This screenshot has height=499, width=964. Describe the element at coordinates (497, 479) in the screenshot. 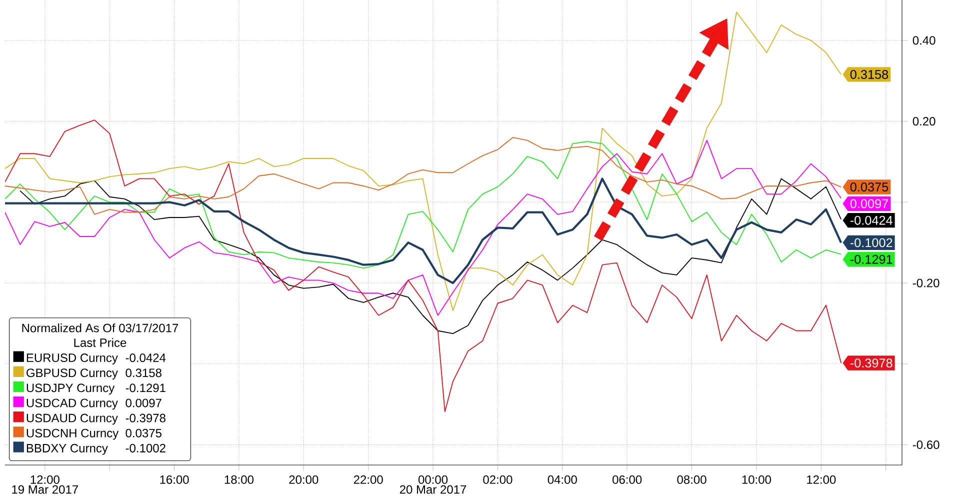

I see `x-tick-label: 02:00` at that location.